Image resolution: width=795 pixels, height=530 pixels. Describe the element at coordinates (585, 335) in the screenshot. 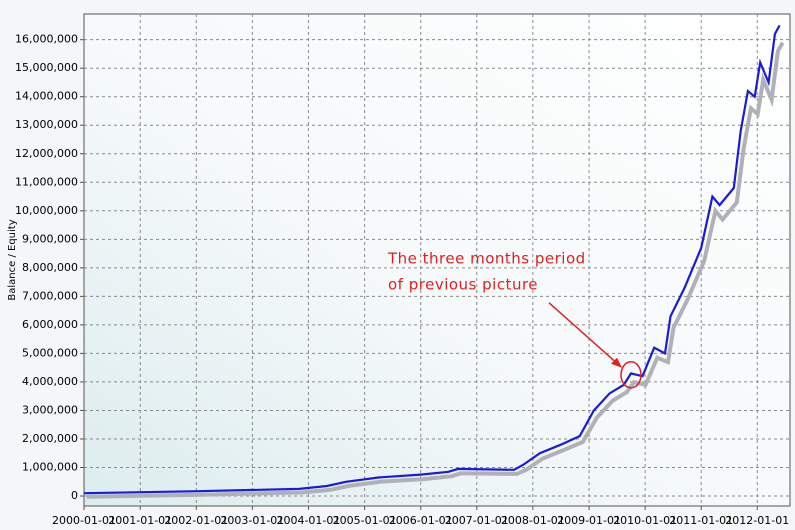

I see `annotation-arrow` at that location.